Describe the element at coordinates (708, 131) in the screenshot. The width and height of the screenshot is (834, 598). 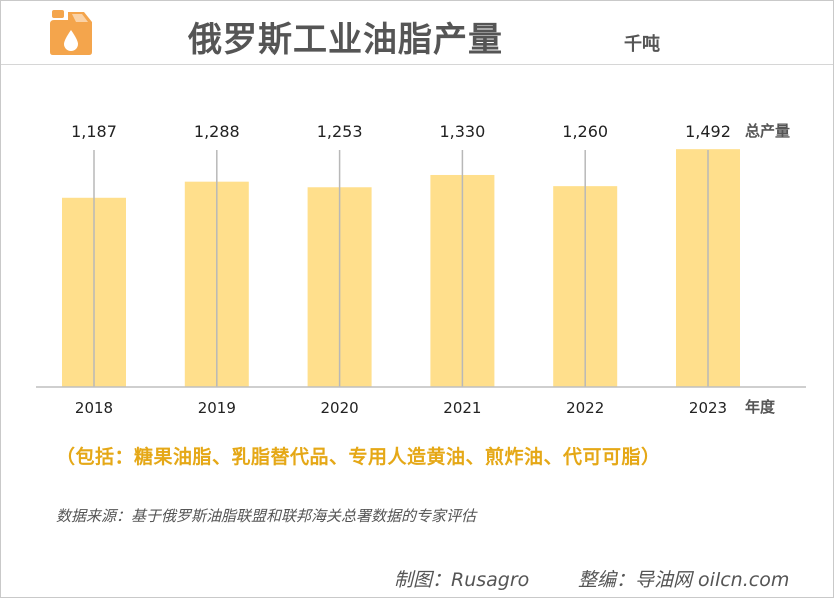
I see `value-label: 1,492` at that location.